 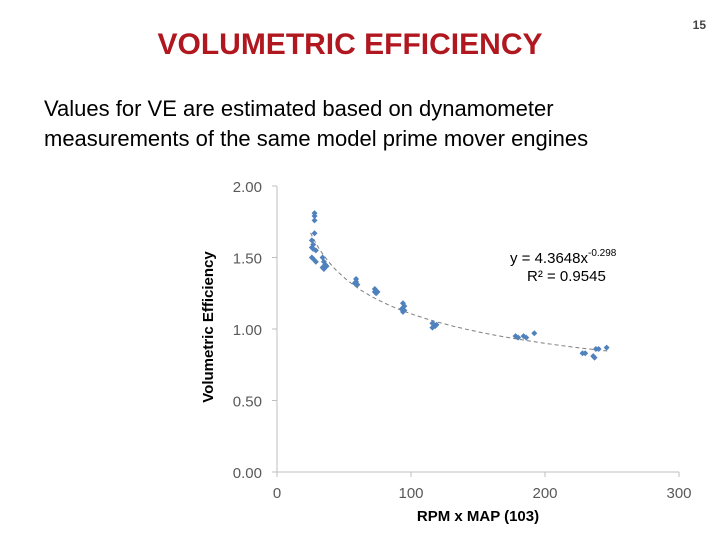 I want to click on y-tick-label: 0.50, so click(x=247, y=402).